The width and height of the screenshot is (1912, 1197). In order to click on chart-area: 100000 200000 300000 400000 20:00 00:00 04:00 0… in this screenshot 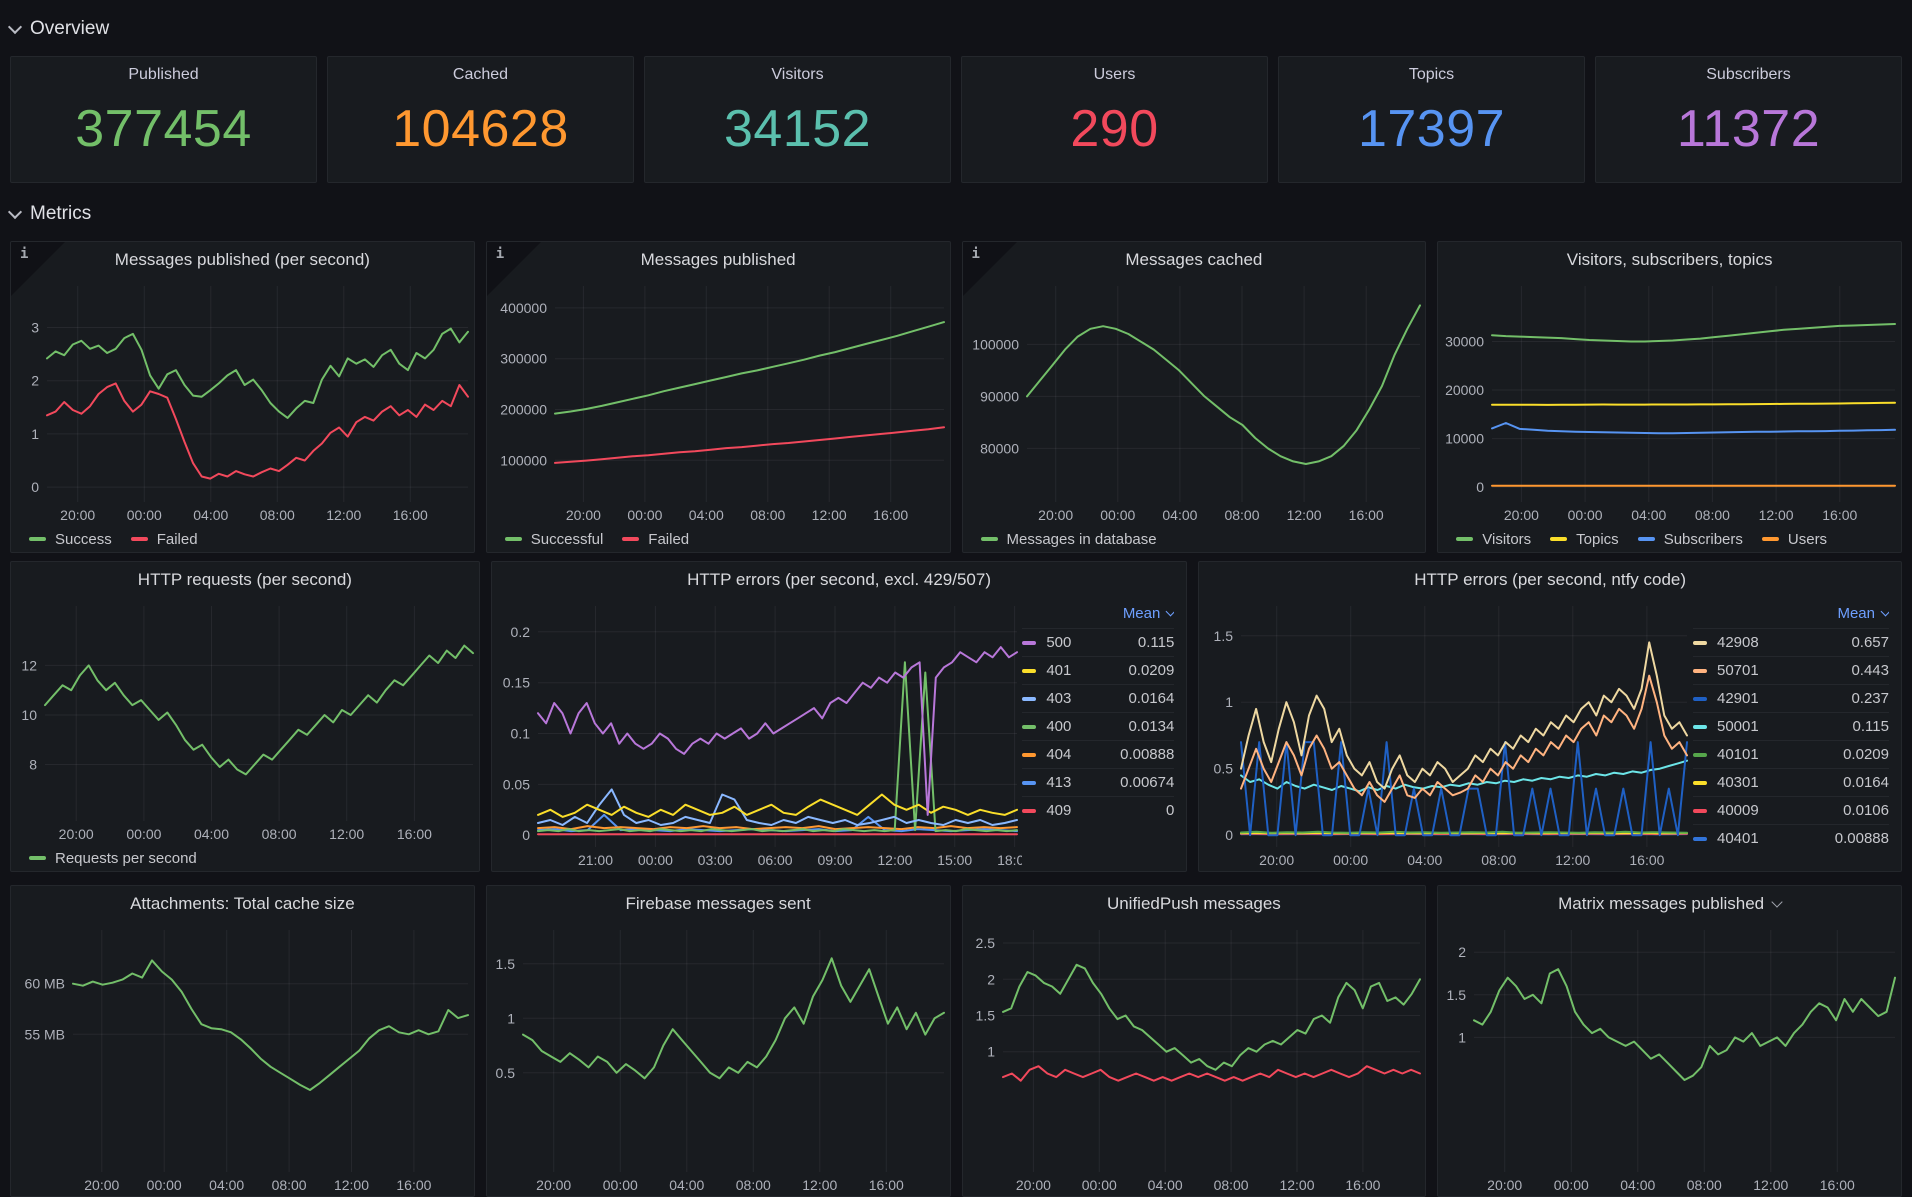, I will do `click(718, 402)`.